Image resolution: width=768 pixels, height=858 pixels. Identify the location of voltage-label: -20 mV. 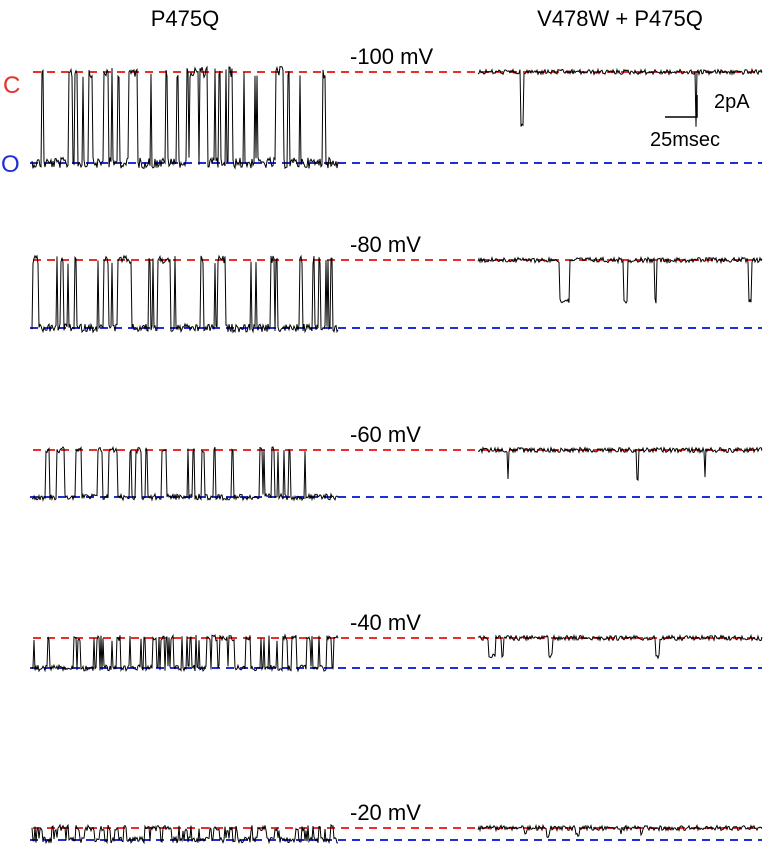
(385, 812).